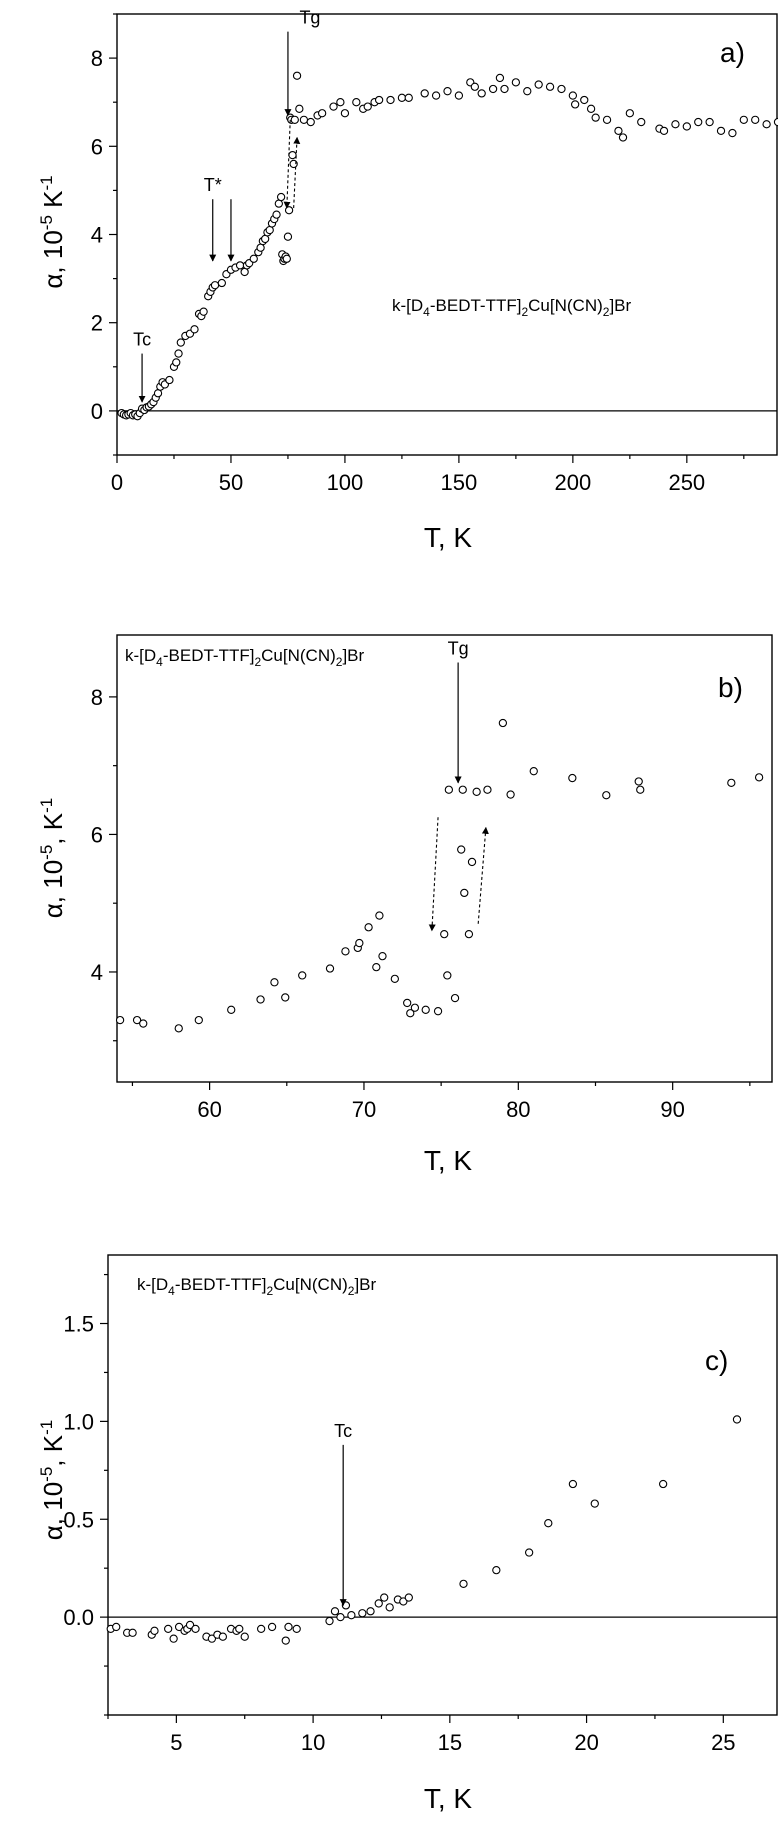 Image resolution: width=778 pixels, height=1822 pixels. What do you see at coordinates (78, 1421) in the screenshot?
I see `y-tick-label: 1.0` at bounding box center [78, 1421].